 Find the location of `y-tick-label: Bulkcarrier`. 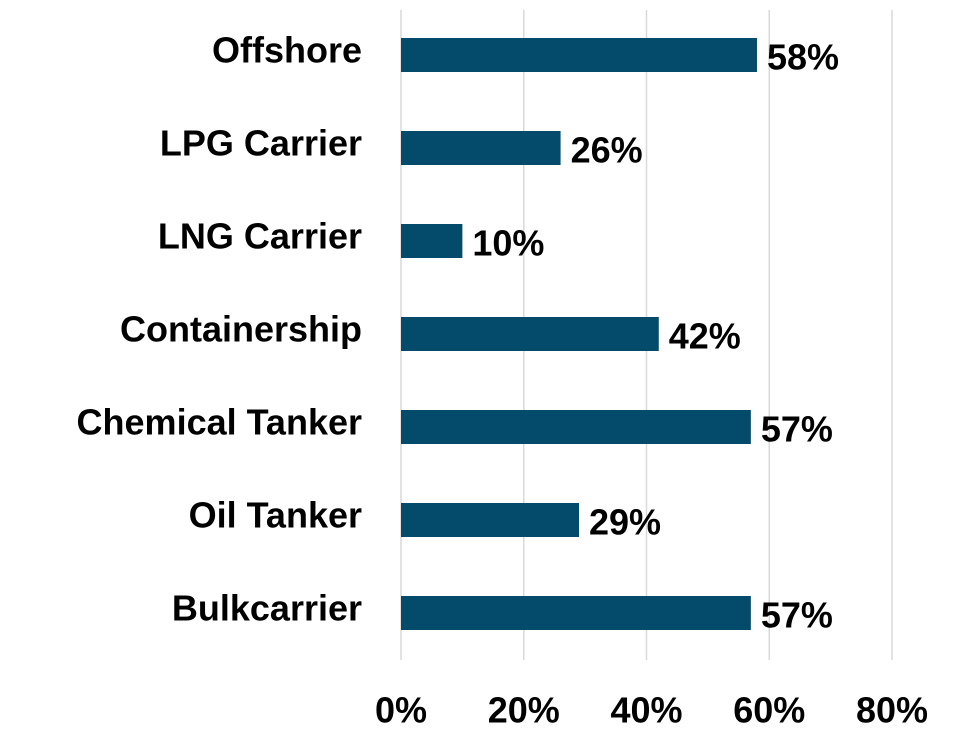

y-tick-label: Bulkcarrier is located at coordinates (267, 608).